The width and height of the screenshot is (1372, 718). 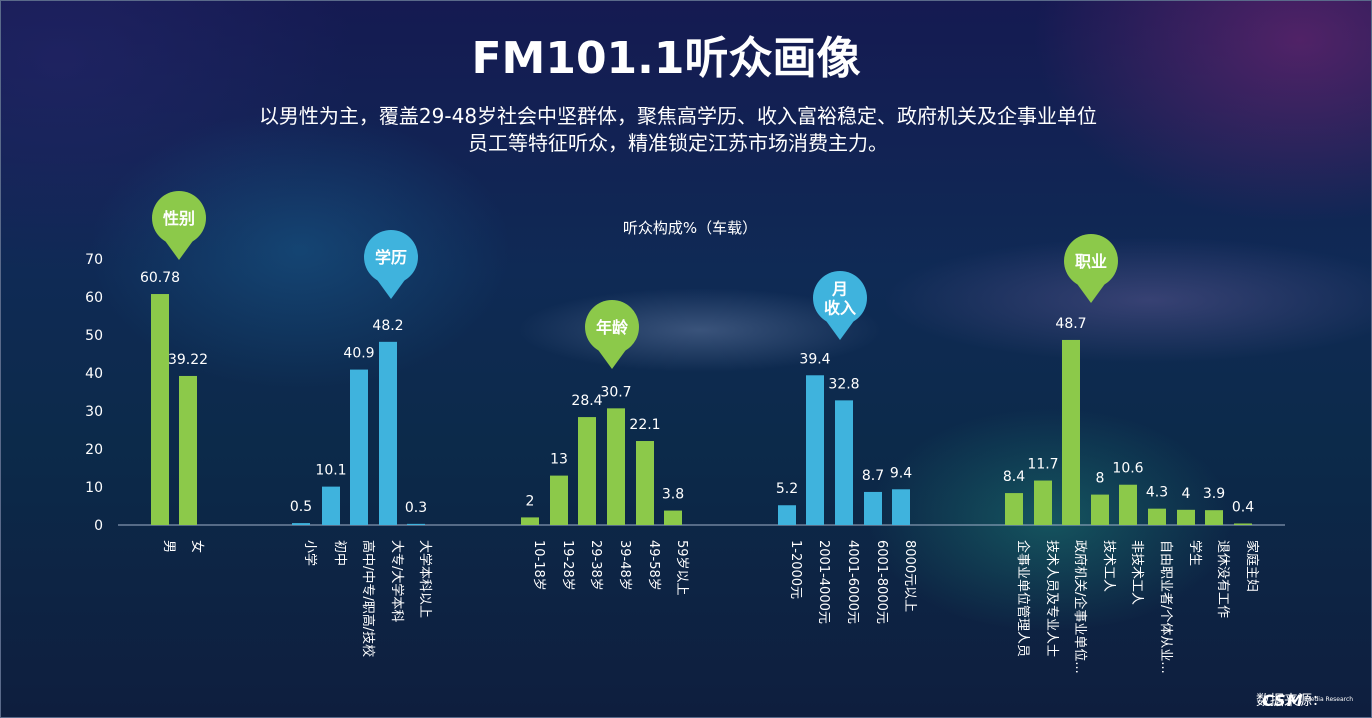 I want to click on category-label: 大专/大学本科, so click(x=397, y=581).